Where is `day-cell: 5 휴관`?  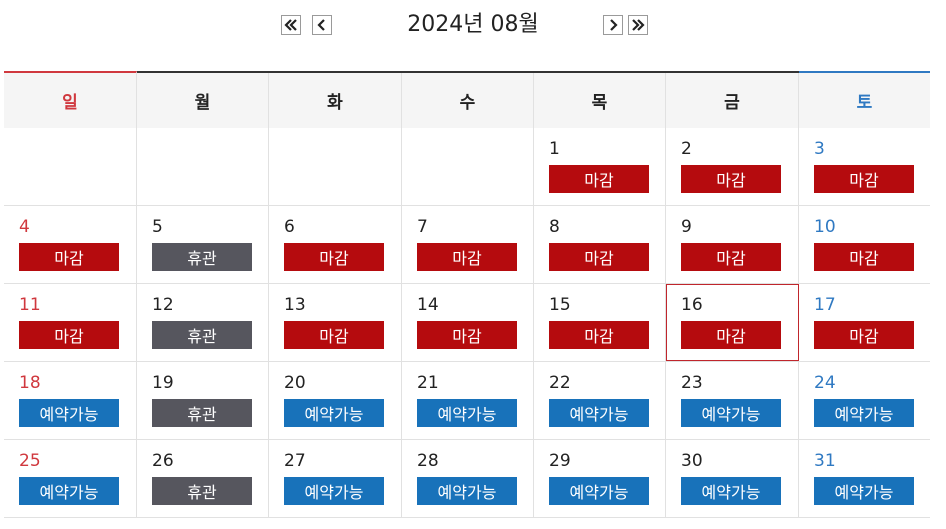
day-cell: 5 휴관 is located at coordinates (203, 244).